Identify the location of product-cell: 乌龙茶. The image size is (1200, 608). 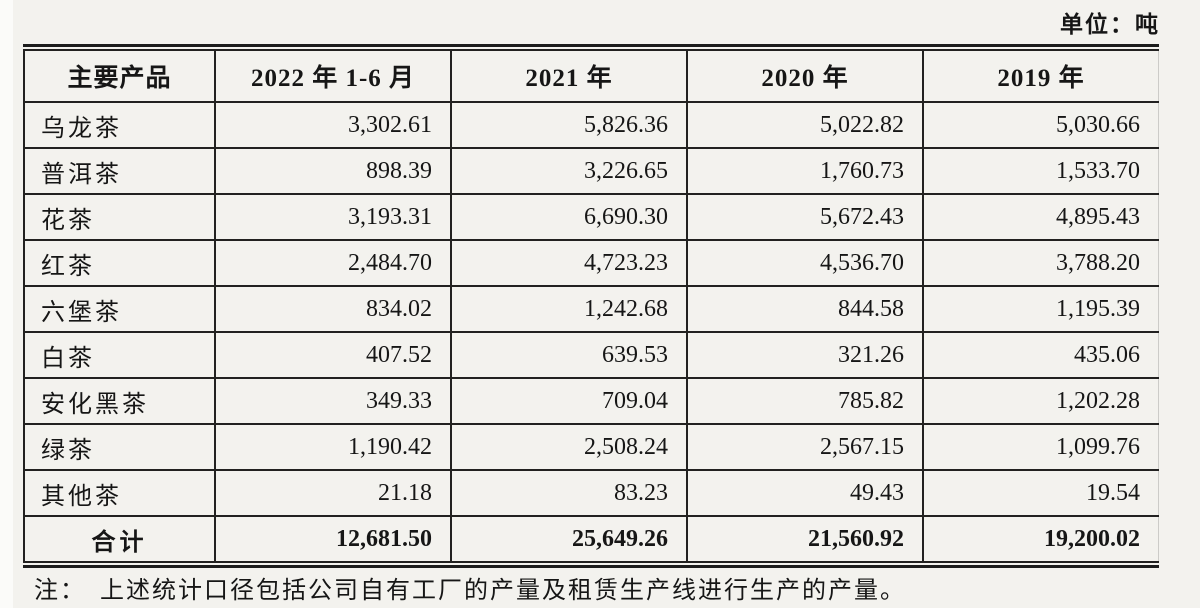
(119, 125).